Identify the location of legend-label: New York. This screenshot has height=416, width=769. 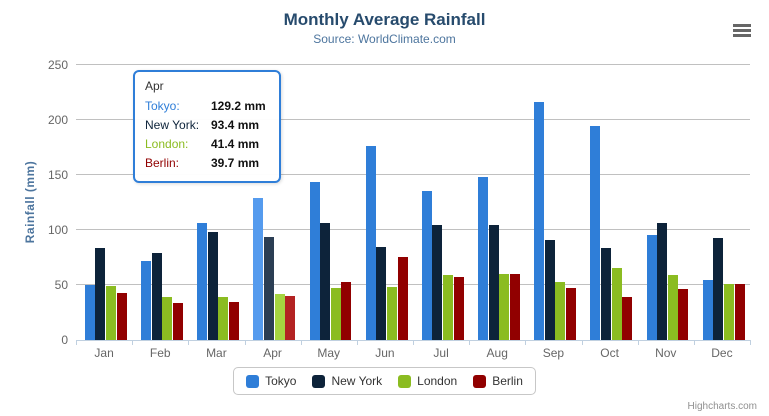
(357, 381).